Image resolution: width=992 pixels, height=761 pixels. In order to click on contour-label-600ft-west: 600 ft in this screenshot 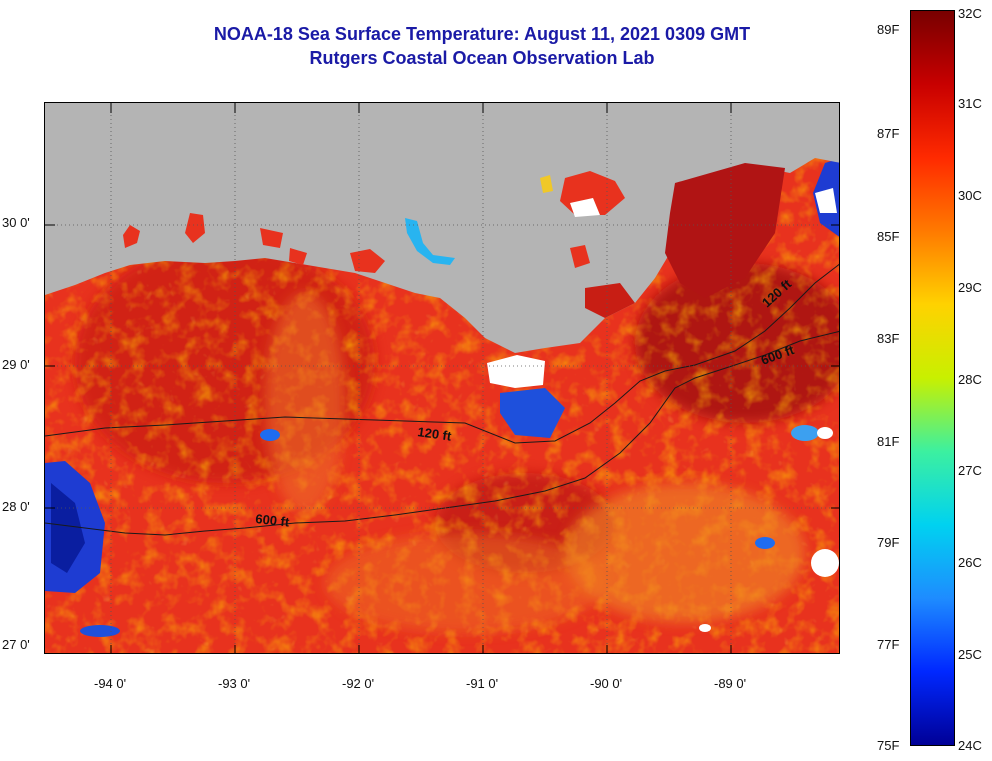, I will do `click(273, 520)`.